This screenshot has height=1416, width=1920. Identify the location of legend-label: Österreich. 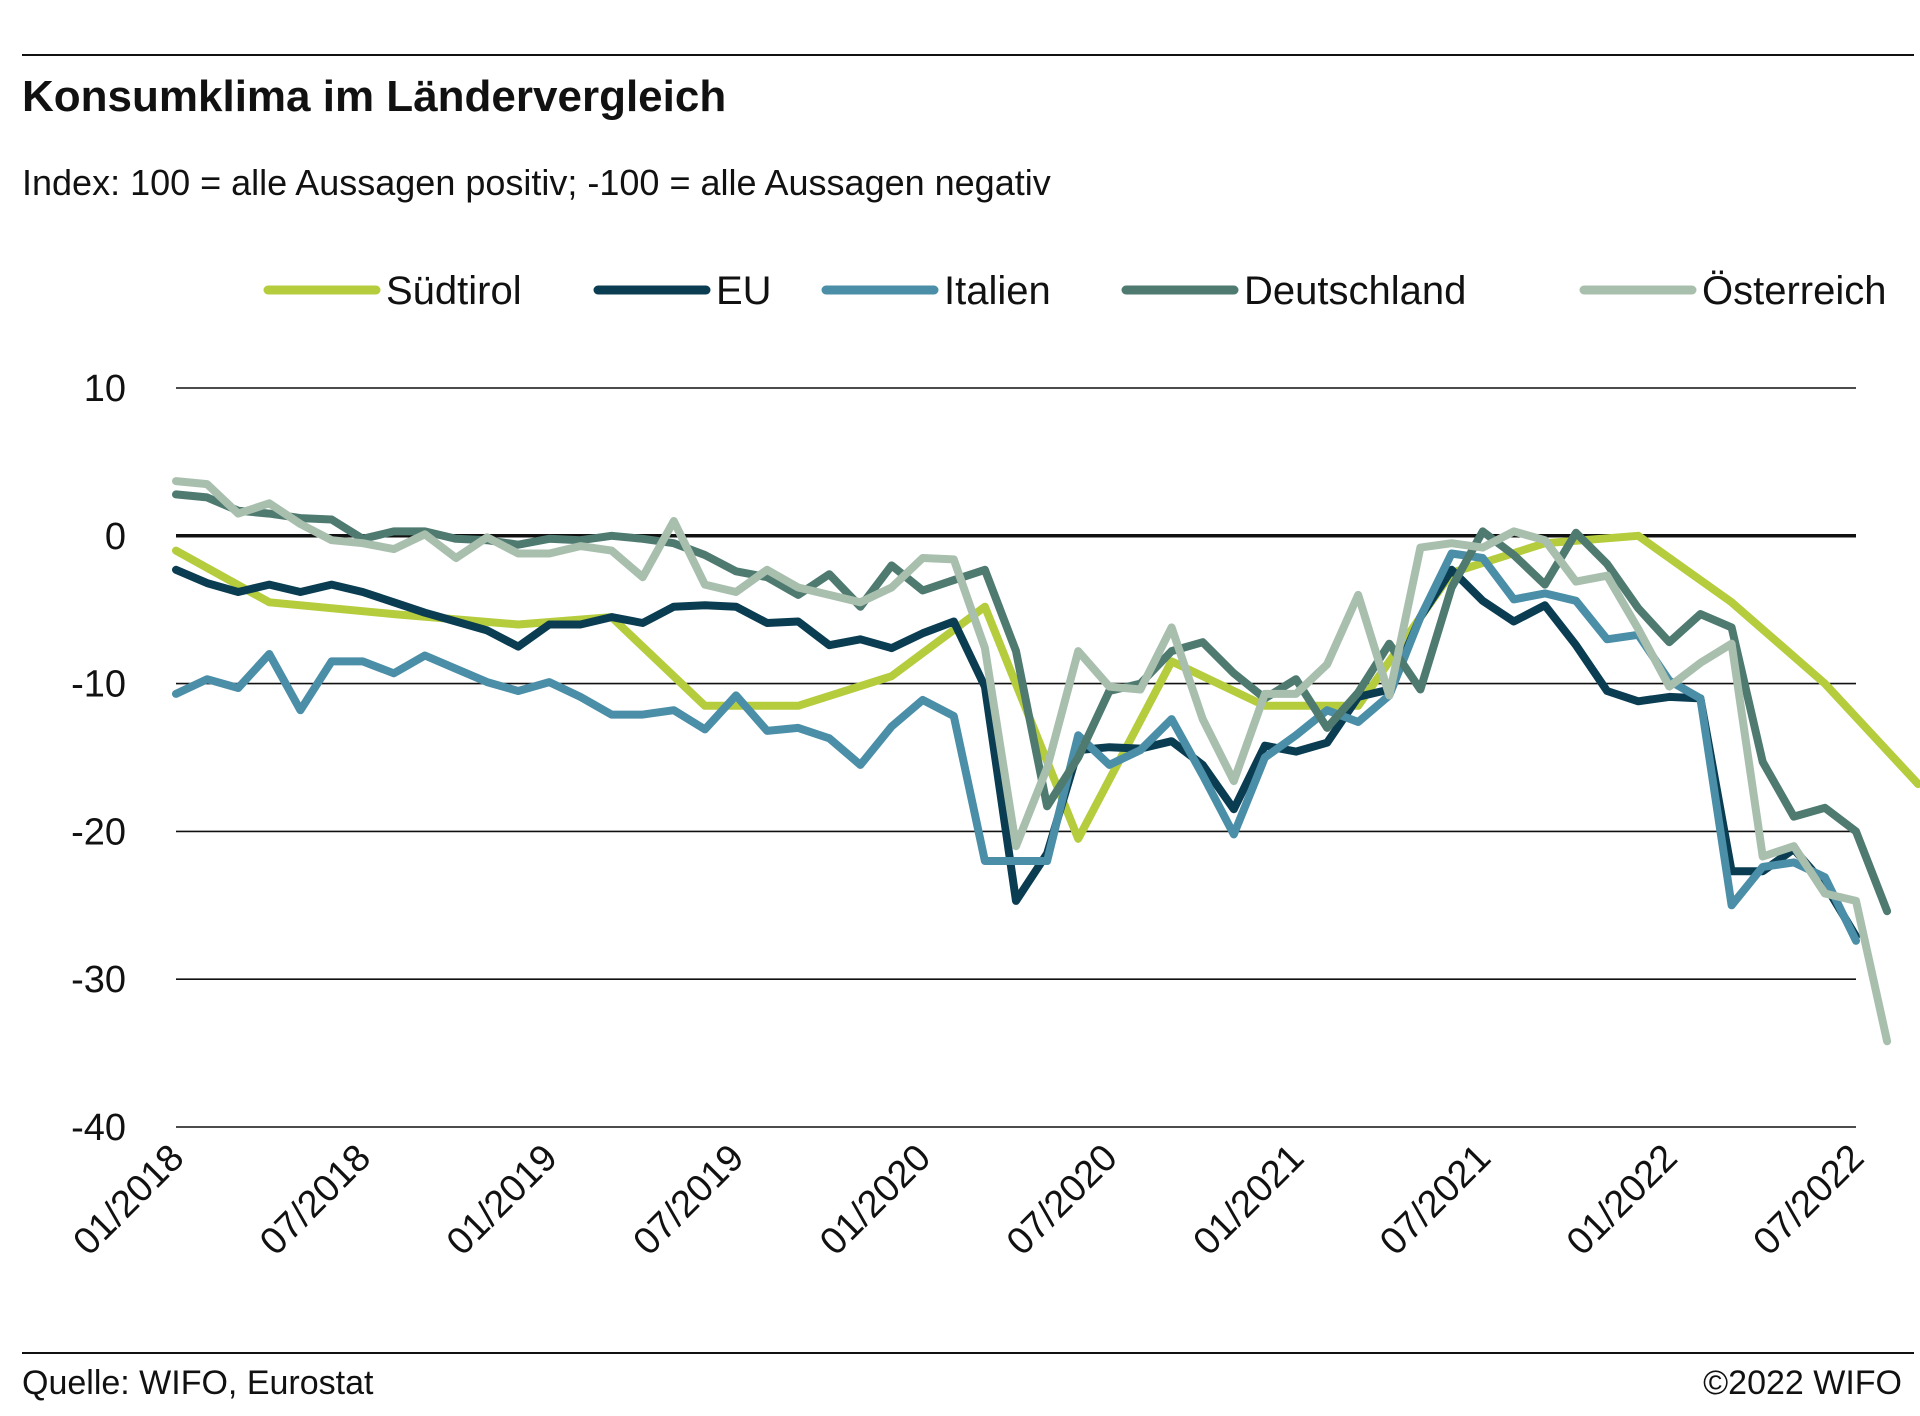
(1794, 291).